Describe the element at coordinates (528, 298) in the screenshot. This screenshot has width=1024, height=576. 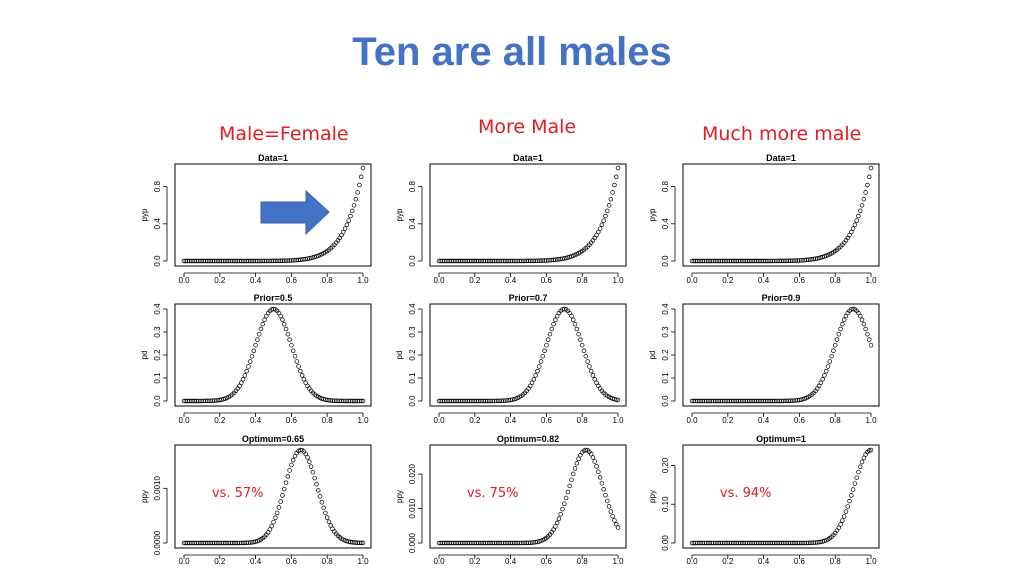
I see `chart-title: Prior=0.7` at that location.